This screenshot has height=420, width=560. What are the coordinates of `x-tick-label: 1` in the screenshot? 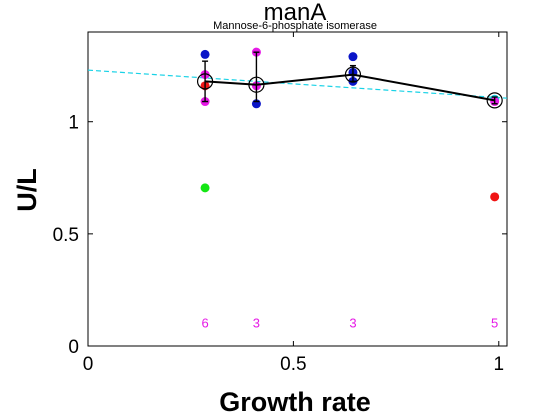 It's located at (498, 364).